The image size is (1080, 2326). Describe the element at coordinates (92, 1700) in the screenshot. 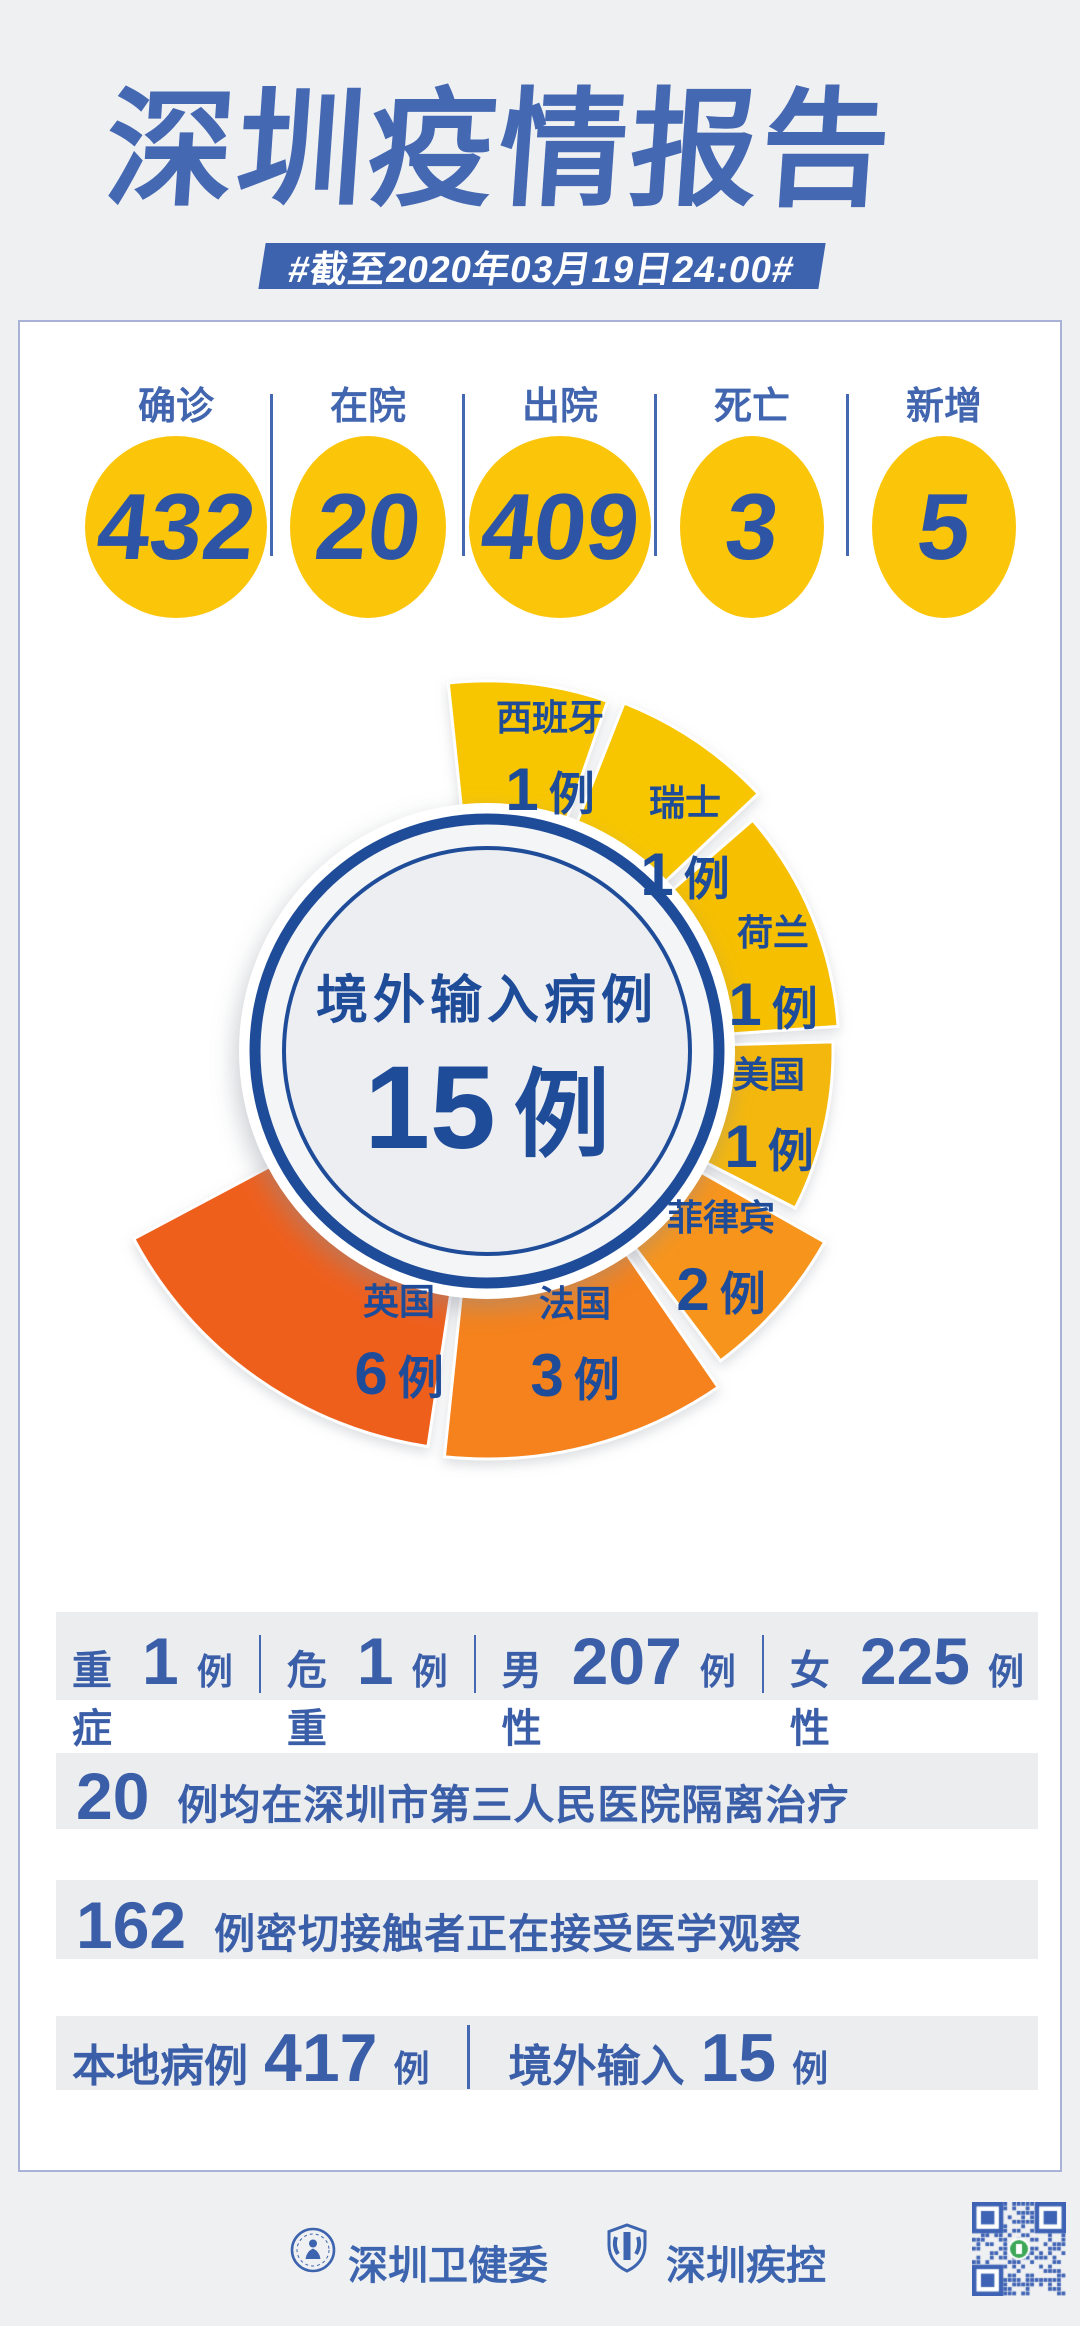

I see `severe-label: 重症` at that location.